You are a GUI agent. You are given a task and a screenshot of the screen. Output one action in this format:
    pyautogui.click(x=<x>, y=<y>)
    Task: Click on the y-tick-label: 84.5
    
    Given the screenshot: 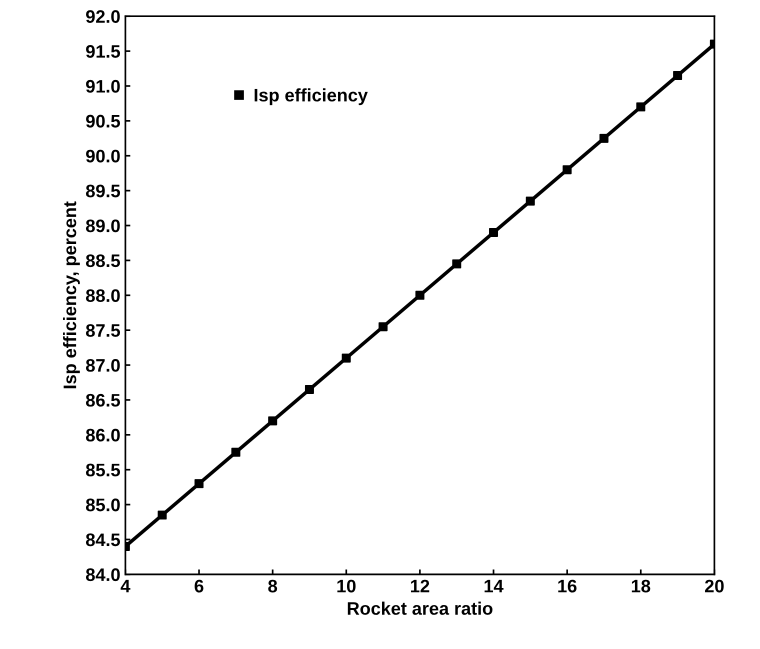 What is the action you would take?
    pyautogui.click(x=103, y=539)
    